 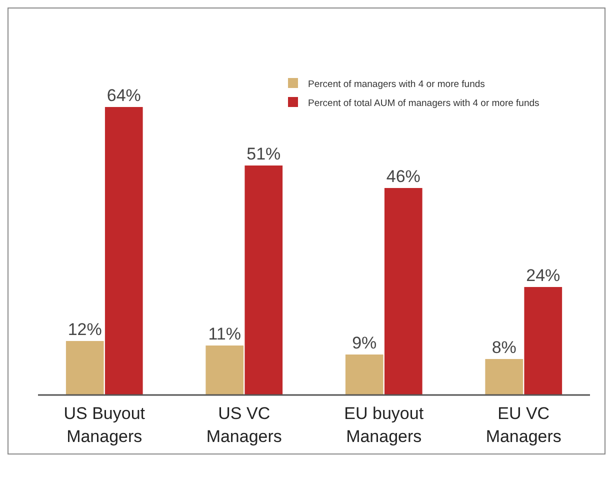 What do you see at coordinates (524, 425) in the screenshot?
I see `x-tick-label: EU VC Managers` at bounding box center [524, 425].